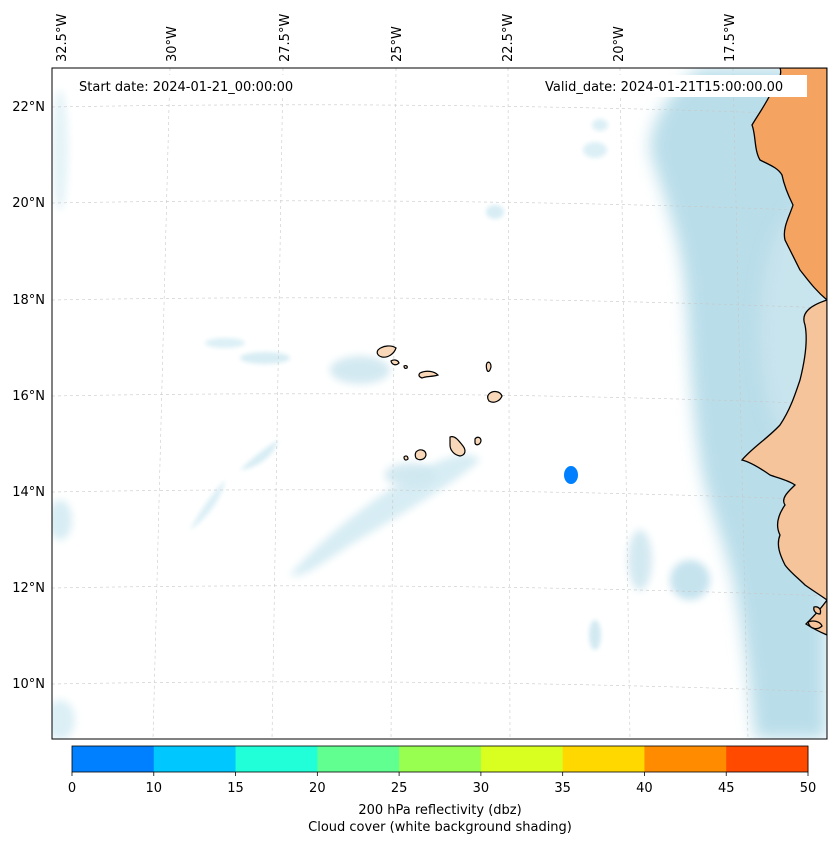  What do you see at coordinates (28, 588) in the screenshot?
I see `lat-label: 12°N` at bounding box center [28, 588].